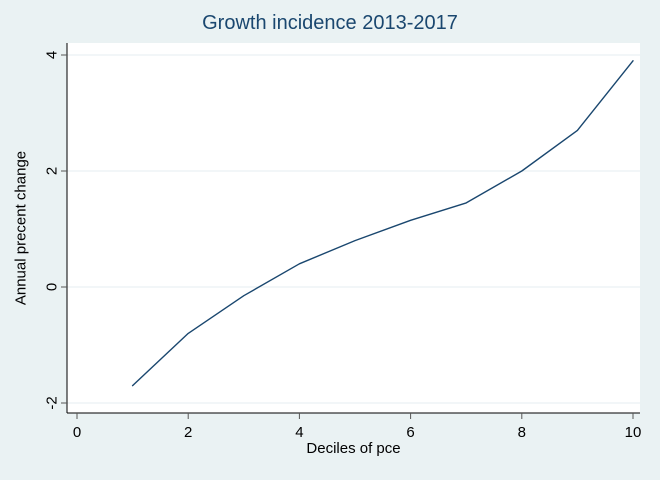 The image size is (660, 480). I want to click on y-tick-label: -2, so click(52, 402).